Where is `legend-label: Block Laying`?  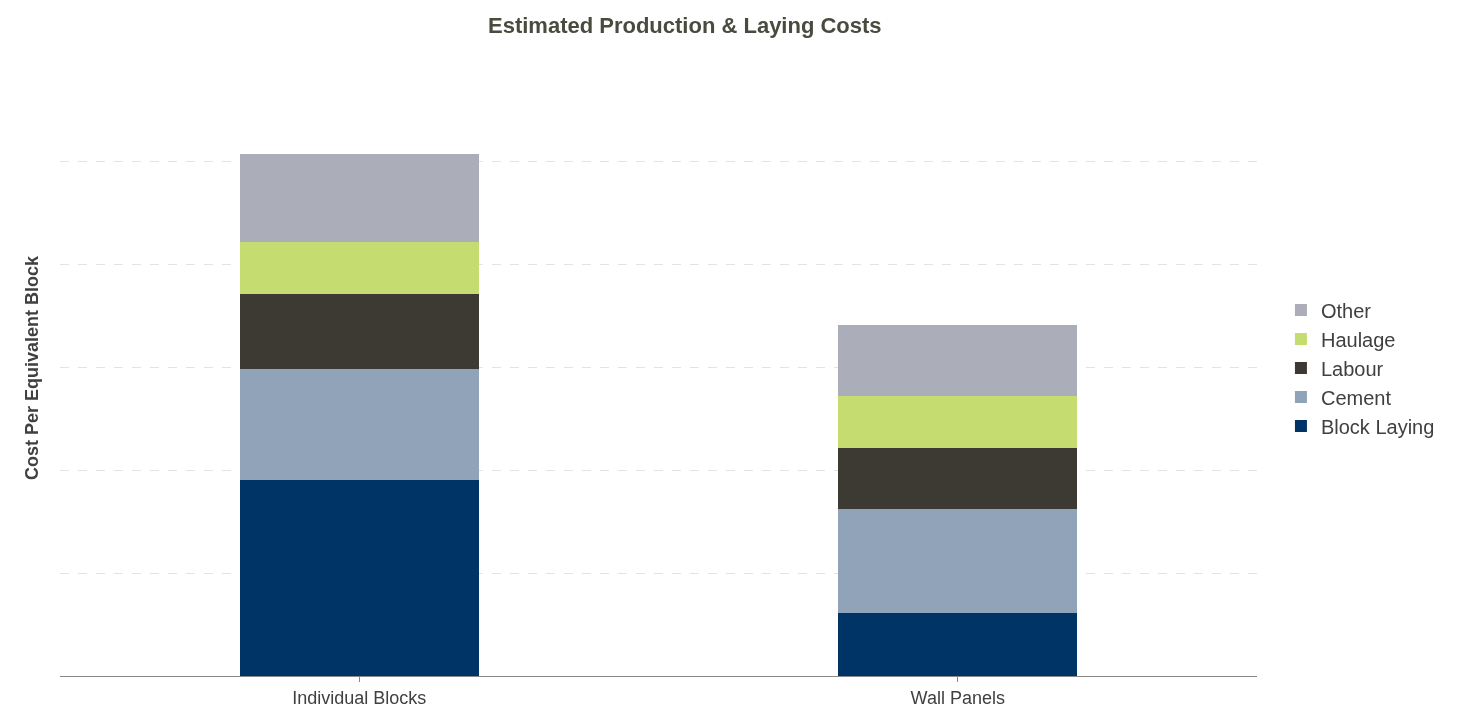 legend-label: Block Laying is located at coordinates (1377, 426).